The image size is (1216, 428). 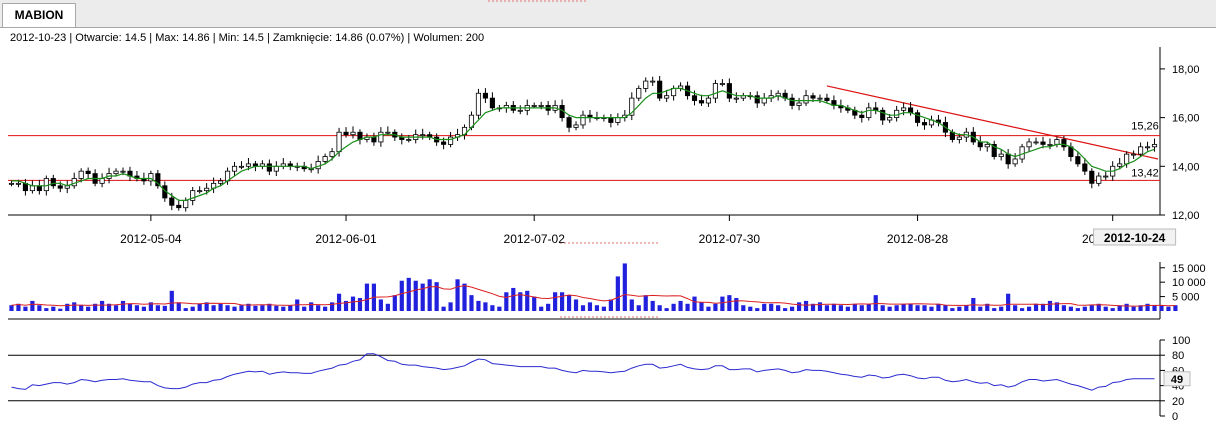 What do you see at coordinates (583, 372) in the screenshot?
I see `rsi-line` at bounding box center [583, 372].